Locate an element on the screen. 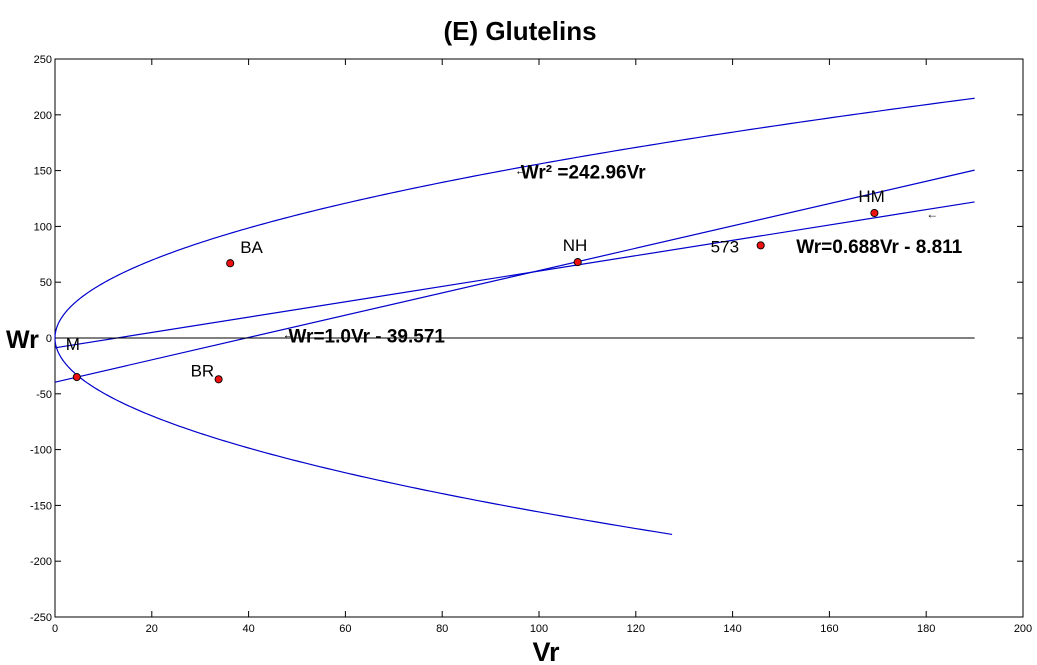 The height and width of the screenshot is (665, 1037). y-tick-label: -150 is located at coordinates (41, 506).